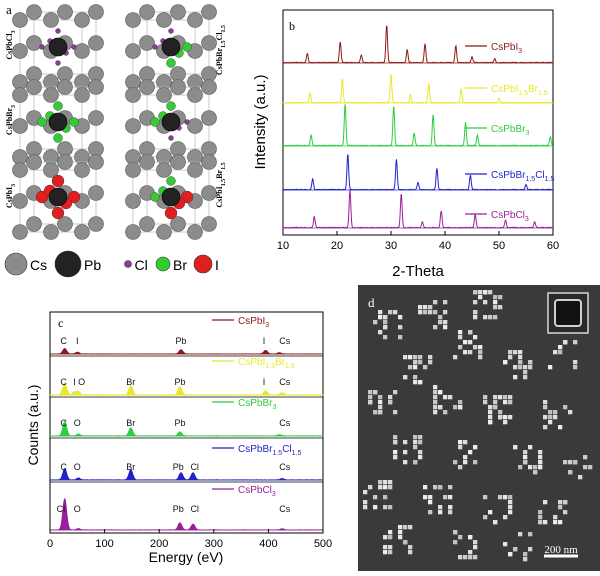 The image size is (600, 576). What do you see at coordinates (50, 544) in the screenshot?
I see `eds-tick-label: 0` at bounding box center [50, 544].